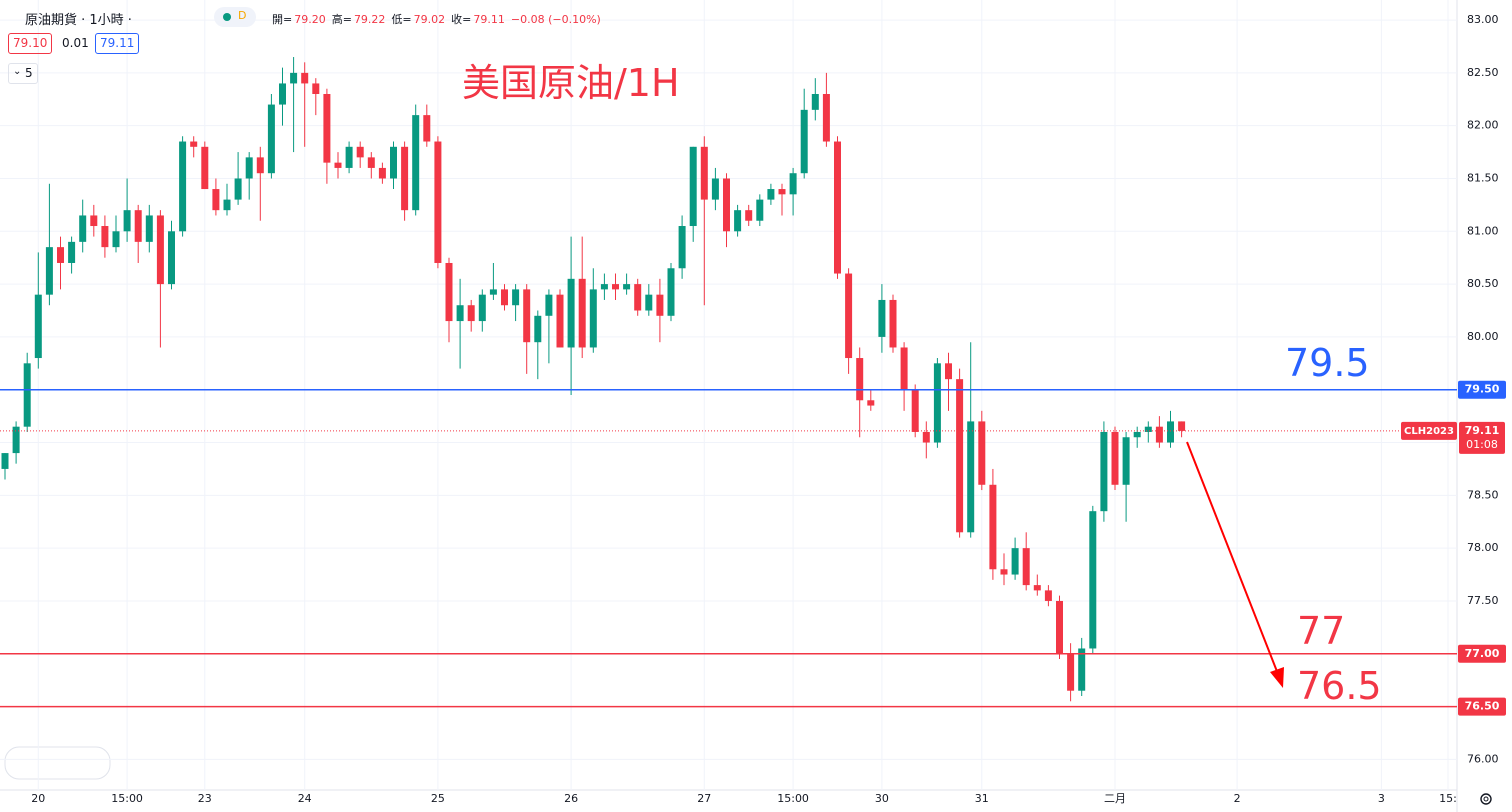 The width and height of the screenshot is (1512, 812). Describe the element at coordinates (1115, 798) in the screenshot. I see `x-tick-label: 二月` at that location.